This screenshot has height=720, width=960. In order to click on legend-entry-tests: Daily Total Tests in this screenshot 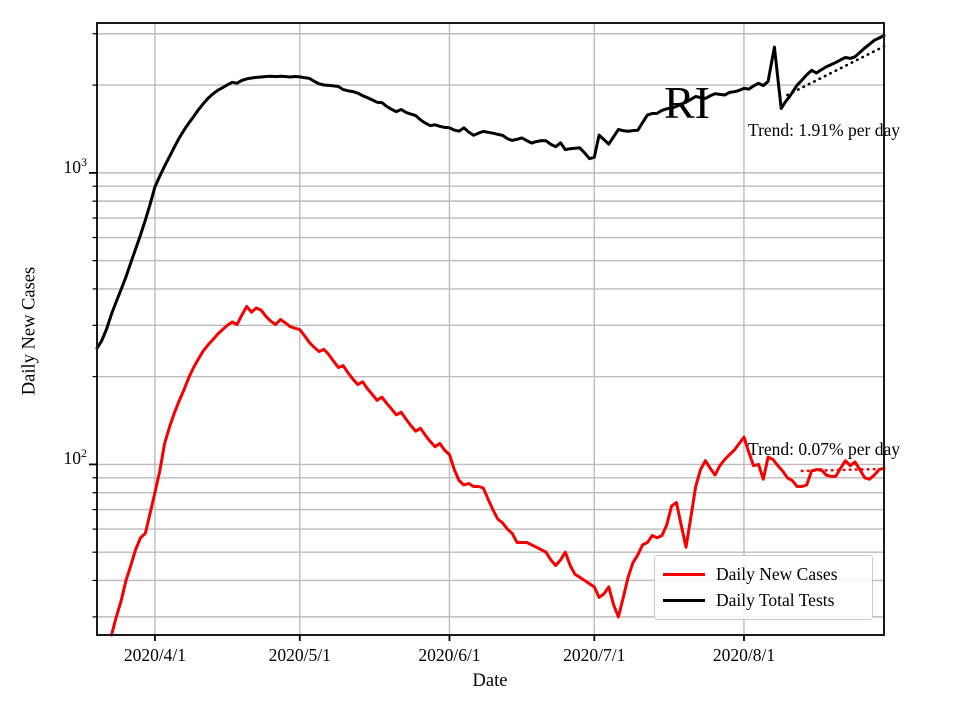, I will do `click(763, 600)`.